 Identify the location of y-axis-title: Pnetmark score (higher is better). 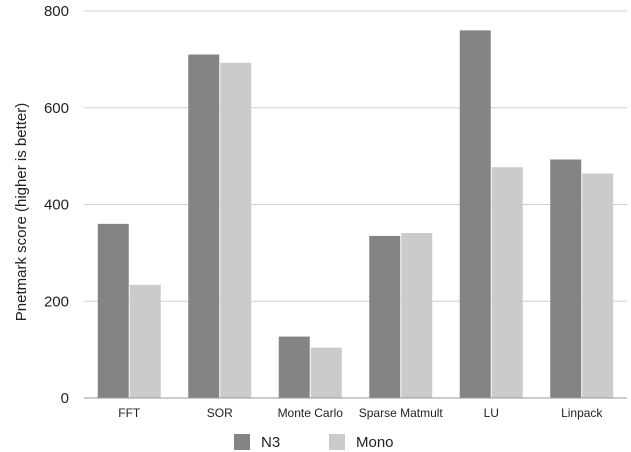
(21, 212).